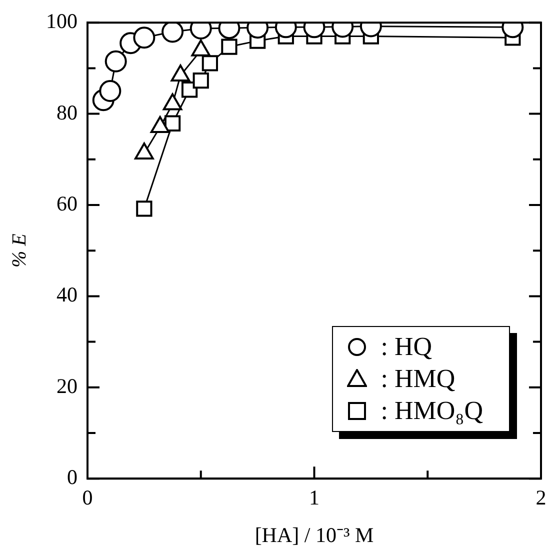 This screenshot has width=555, height=557. What do you see at coordinates (67, 204) in the screenshot?
I see `y-tick-label: 60` at bounding box center [67, 204].